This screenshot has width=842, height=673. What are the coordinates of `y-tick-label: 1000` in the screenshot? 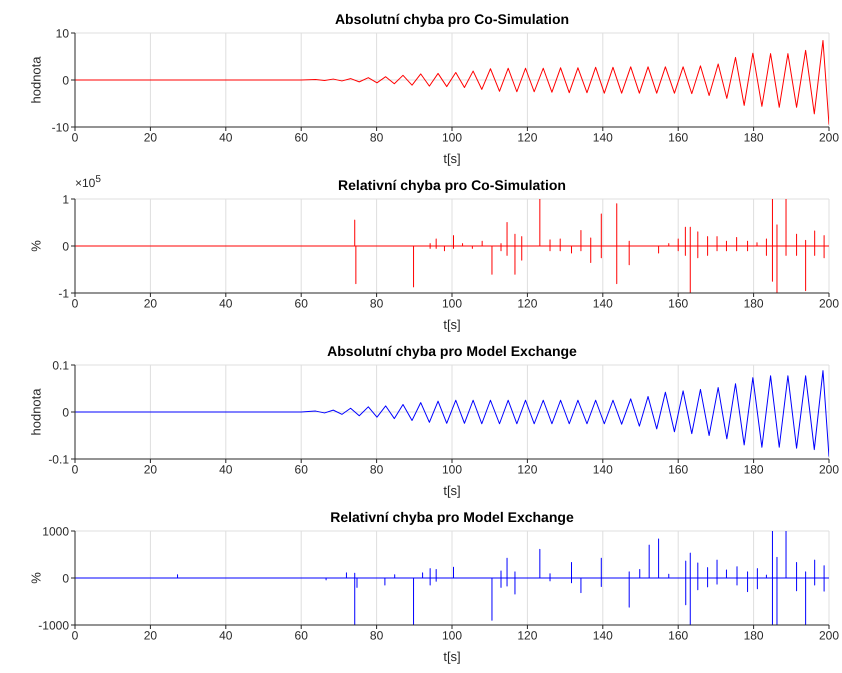 It's located at (56, 531).